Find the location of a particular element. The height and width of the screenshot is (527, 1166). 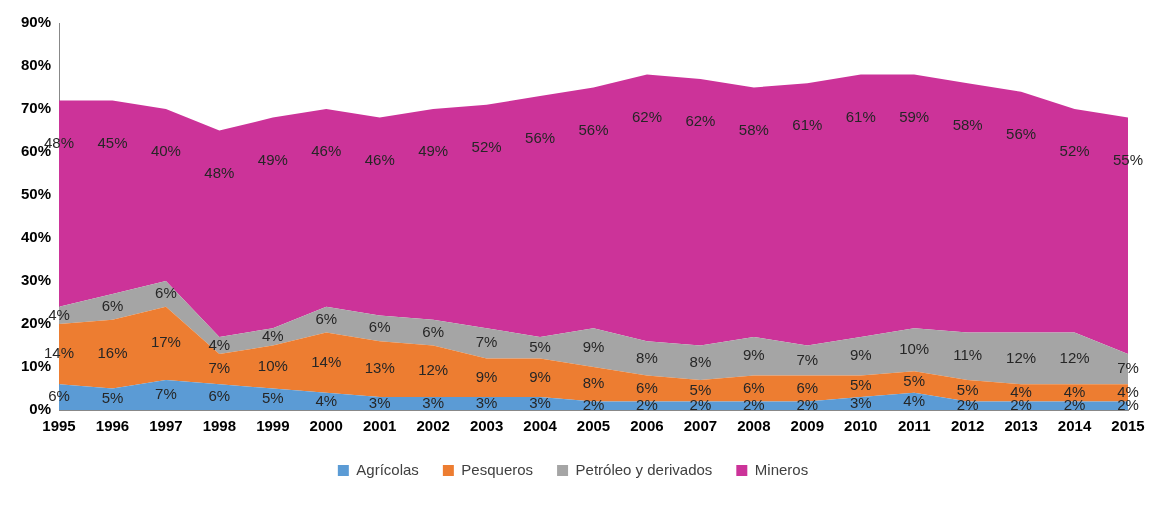

x-tick-label: 1995 is located at coordinates (59, 426).